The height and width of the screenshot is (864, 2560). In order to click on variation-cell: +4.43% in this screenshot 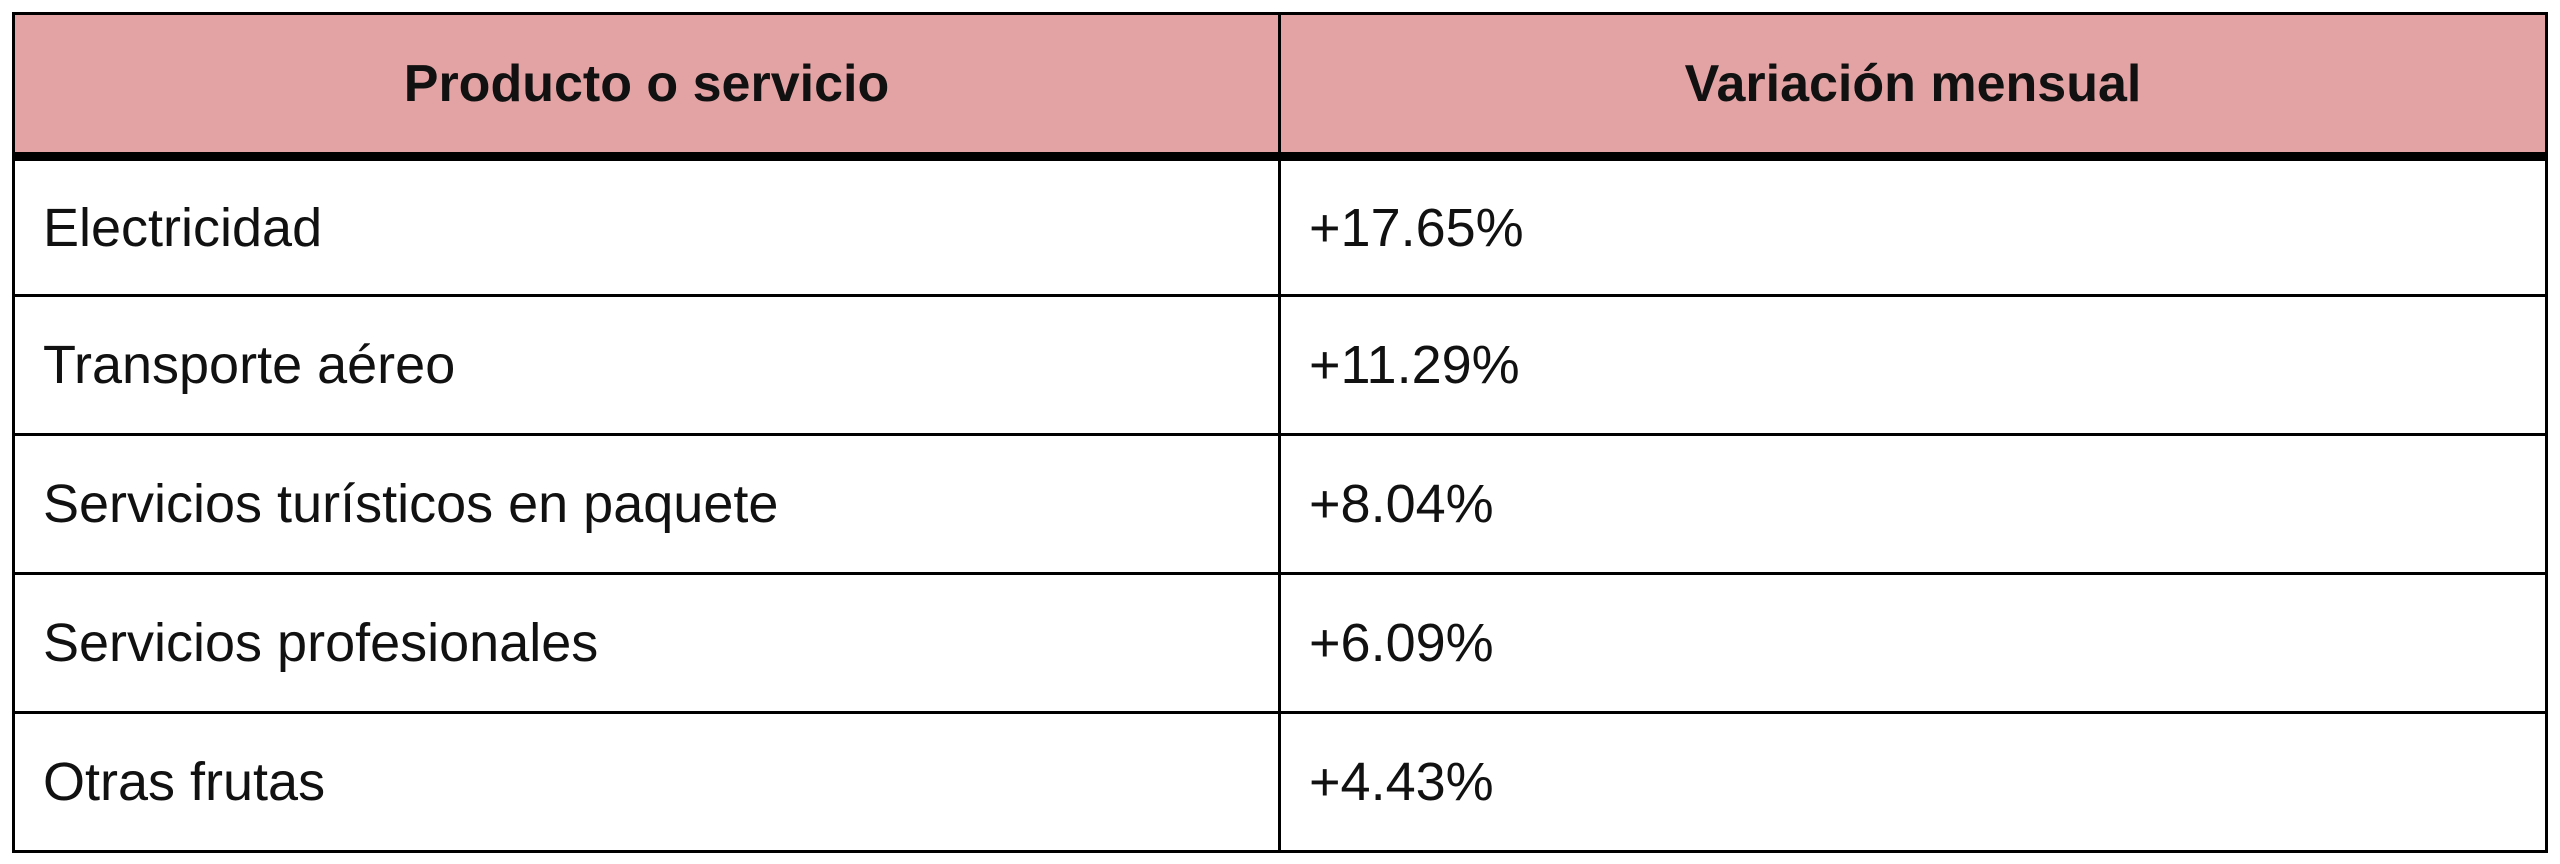, I will do `click(1913, 782)`.